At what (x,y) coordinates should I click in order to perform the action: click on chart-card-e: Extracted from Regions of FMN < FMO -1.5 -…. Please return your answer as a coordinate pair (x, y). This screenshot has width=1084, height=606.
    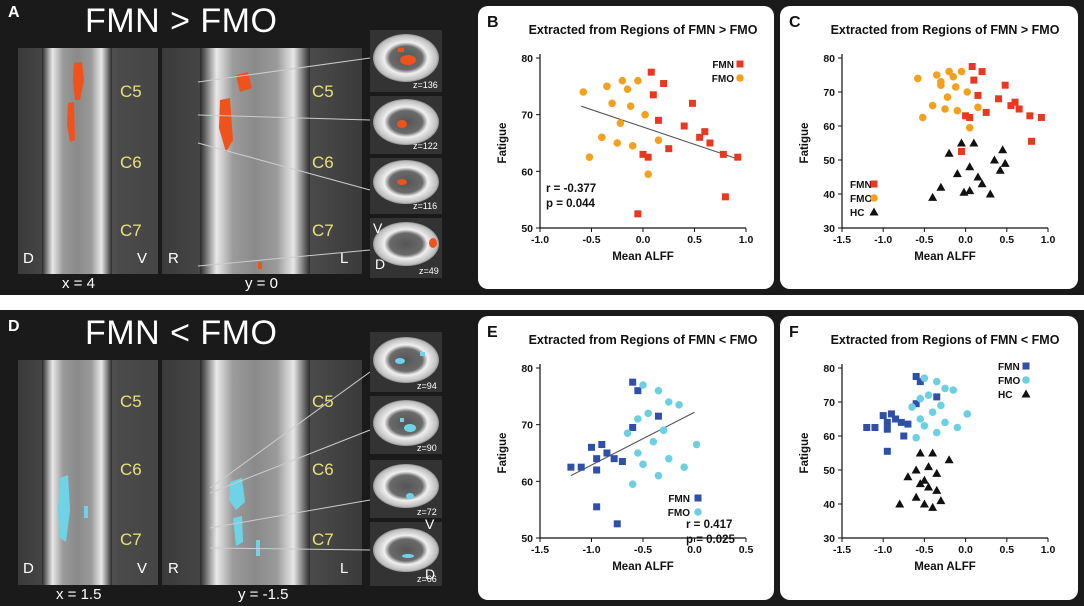
    Looking at the image, I should click on (626, 458).